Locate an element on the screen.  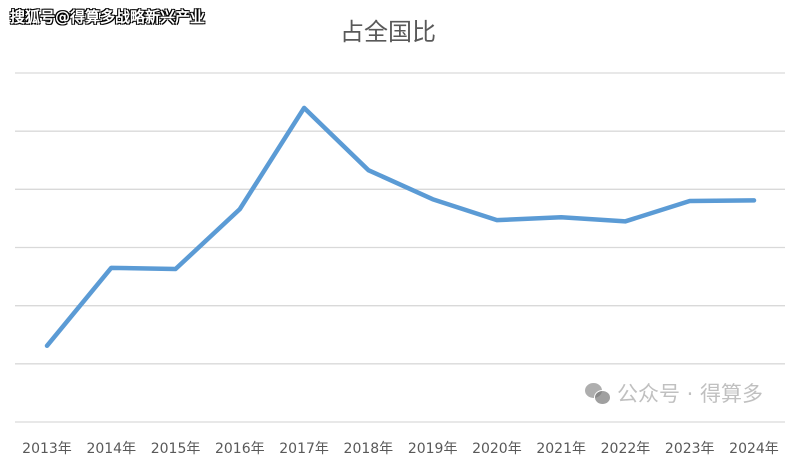
x-tick-label: 2018年 is located at coordinates (369, 449).